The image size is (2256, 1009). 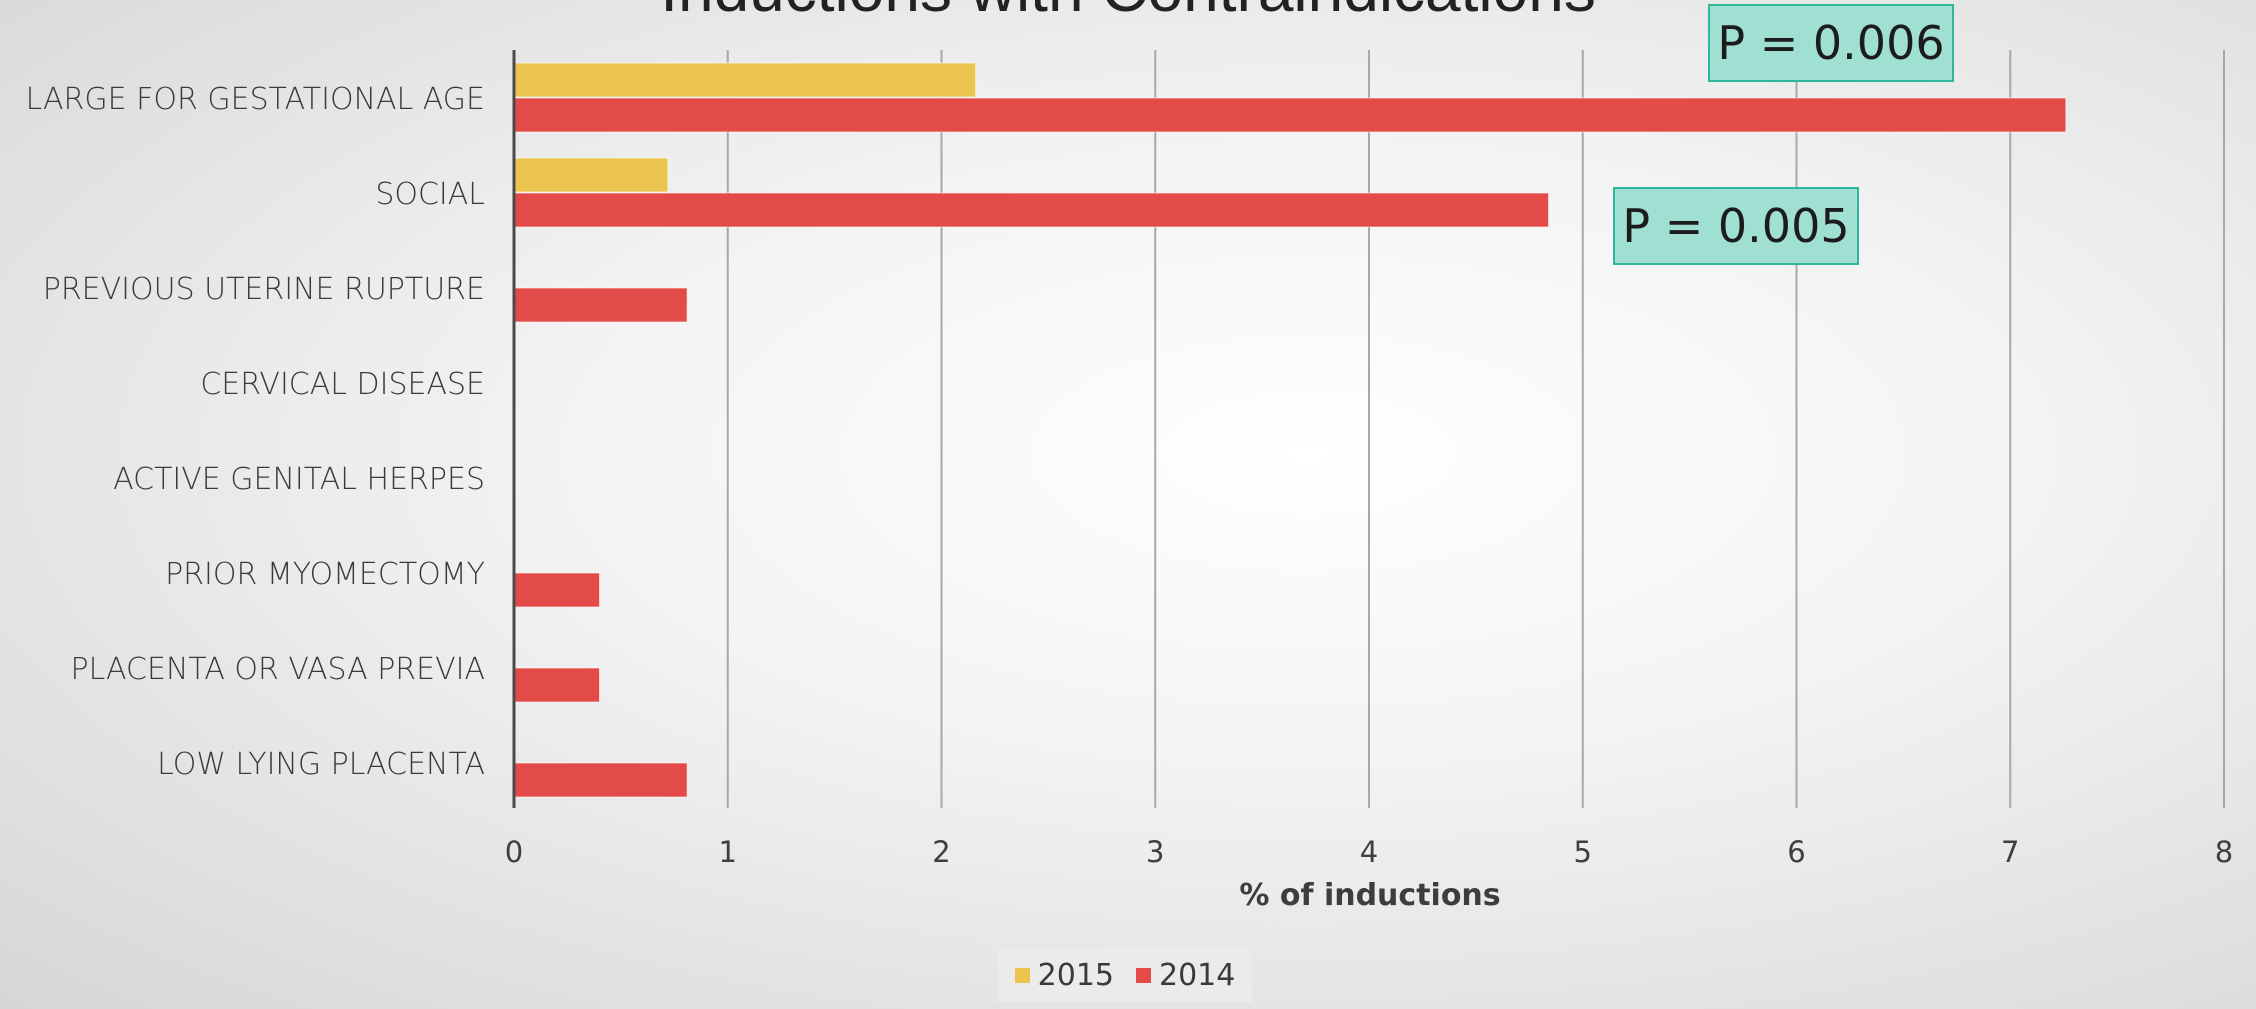 I want to click on legend-item-2014: 2014, so click(x=1185, y=975).